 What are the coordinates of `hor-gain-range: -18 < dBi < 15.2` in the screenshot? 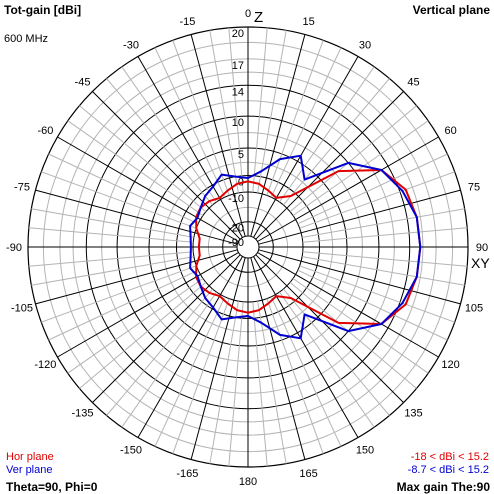 It's located at (449, 457).